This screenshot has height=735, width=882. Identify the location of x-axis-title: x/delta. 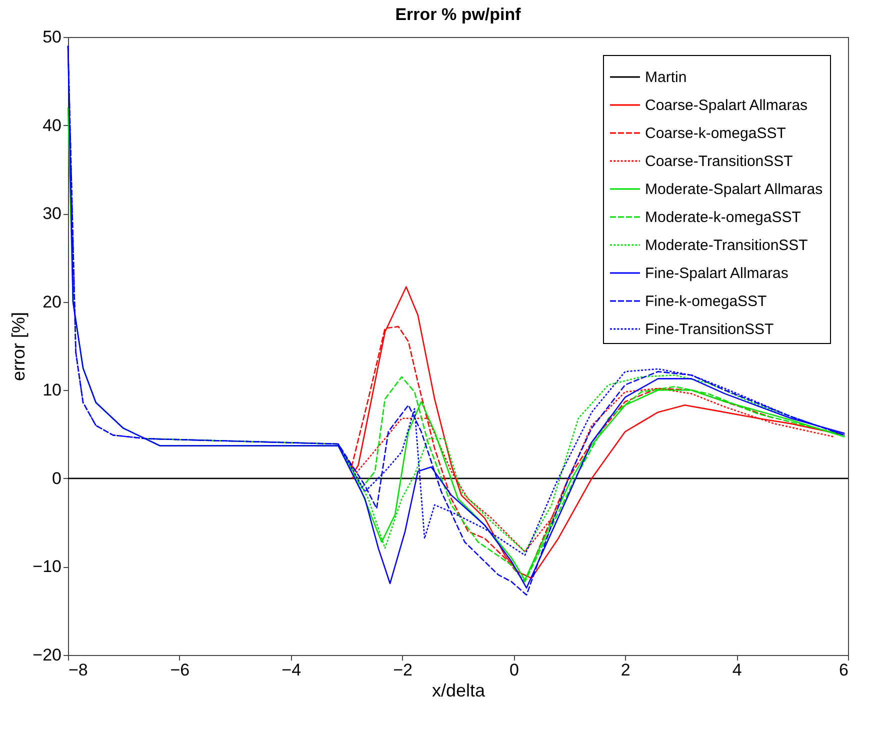
(459, 690).